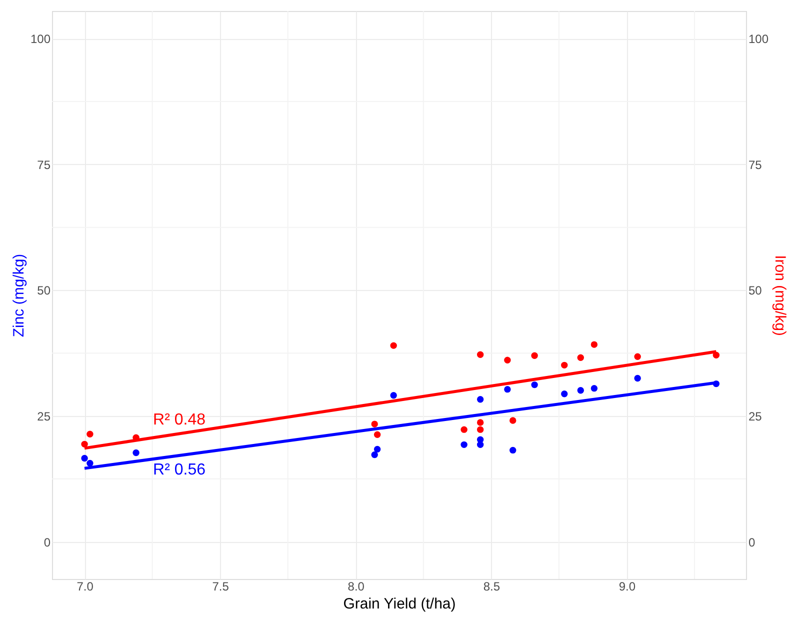  I want to click on x-axis-title: Grain Yield (t/ha), so click(399, 604).